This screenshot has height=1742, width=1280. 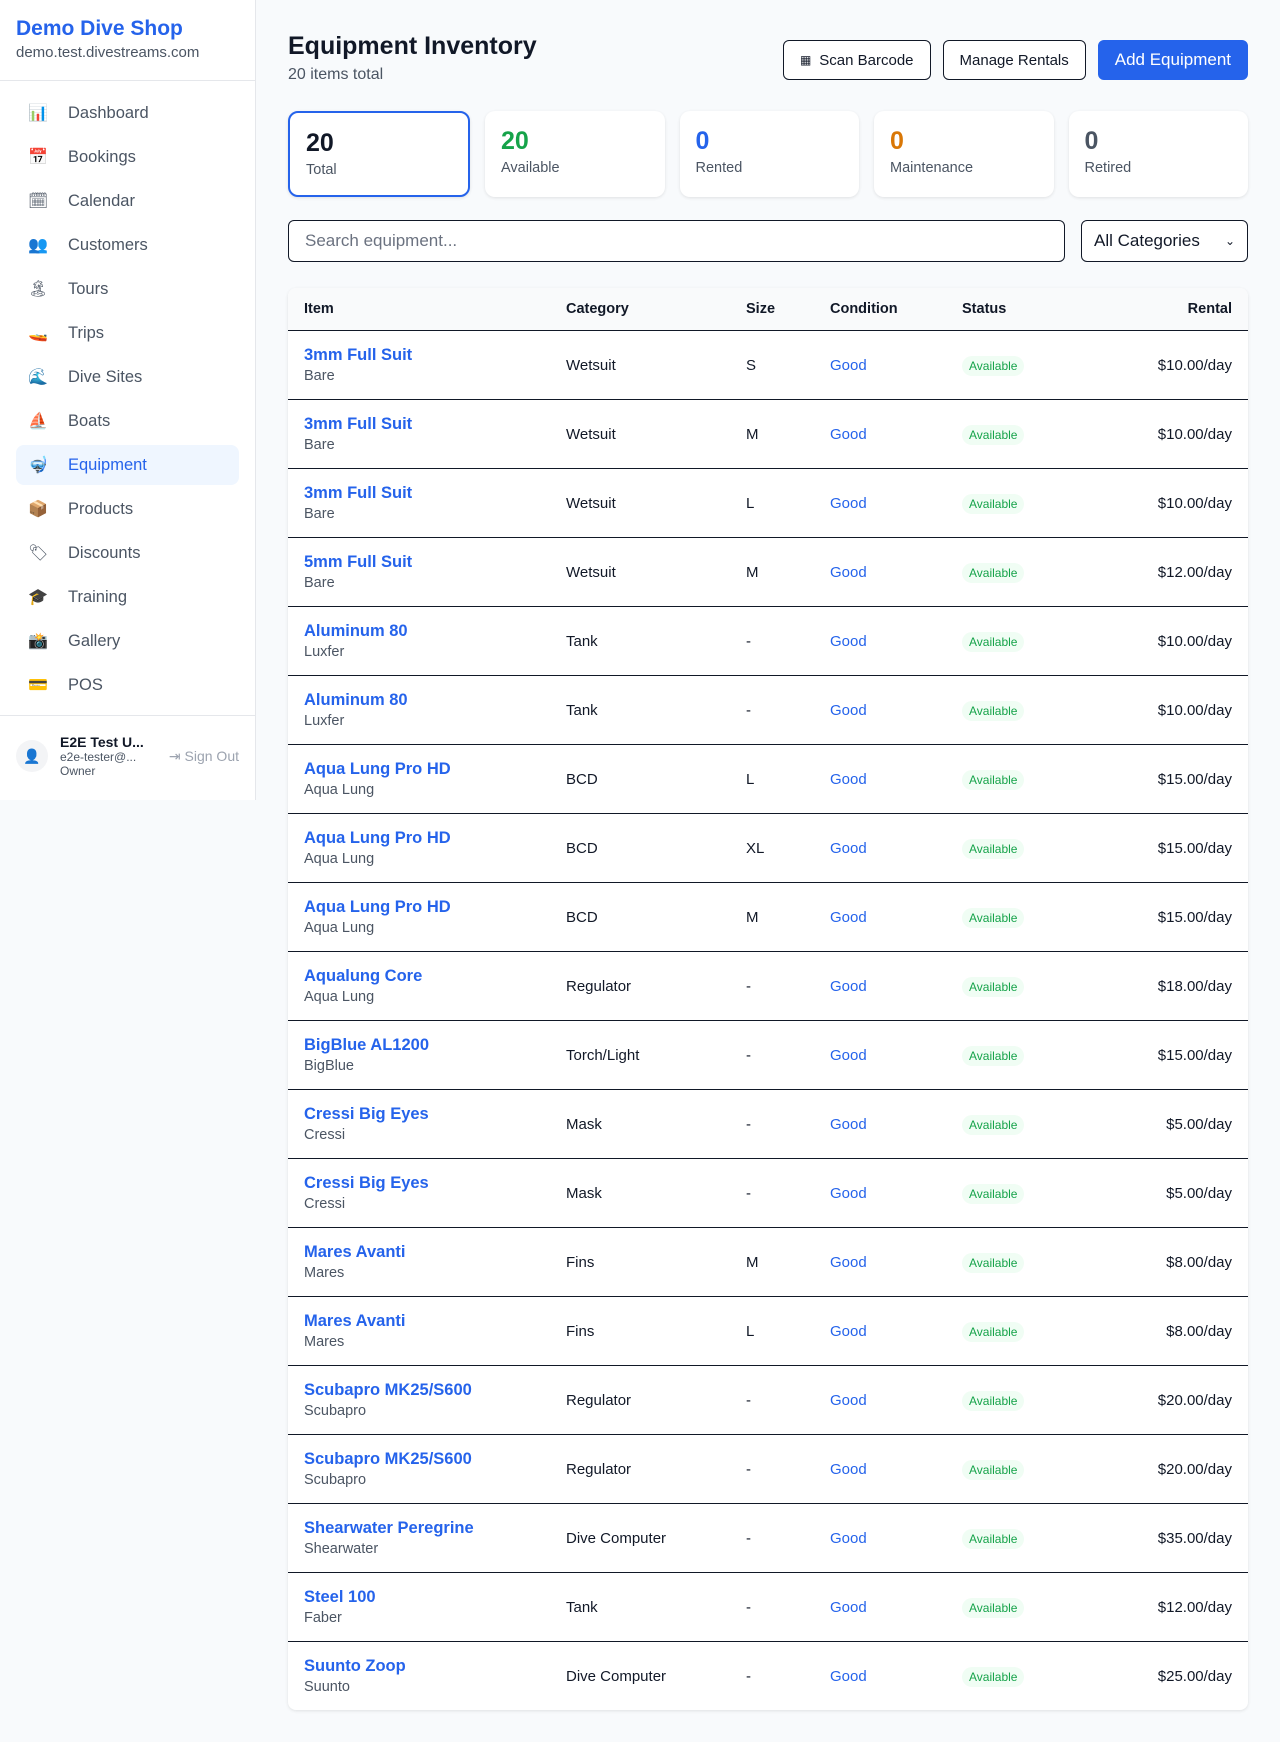 What do you see at coordinates (582, 779) in the screenshot?
I see `item-category: BCD` at bounding box center [582, 779].